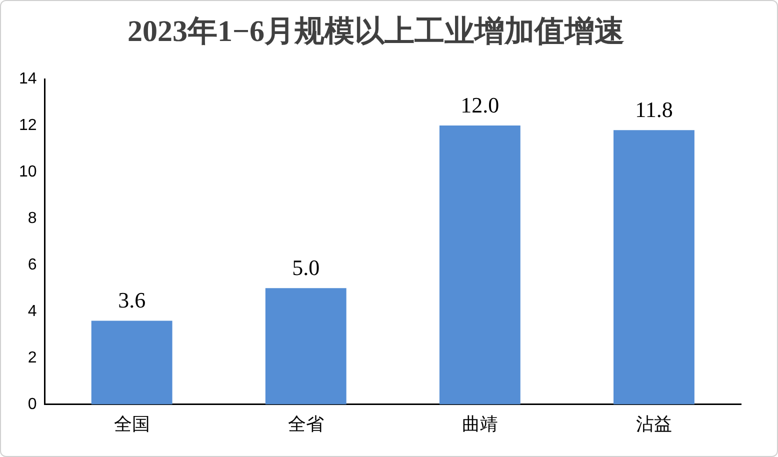 Image resolution: width=778 pixels, height=457 pixels. What do you see at coordinates (480, 105) in the screenshot?
I see `data-label: 12.0` at bounding box center [480, 105].